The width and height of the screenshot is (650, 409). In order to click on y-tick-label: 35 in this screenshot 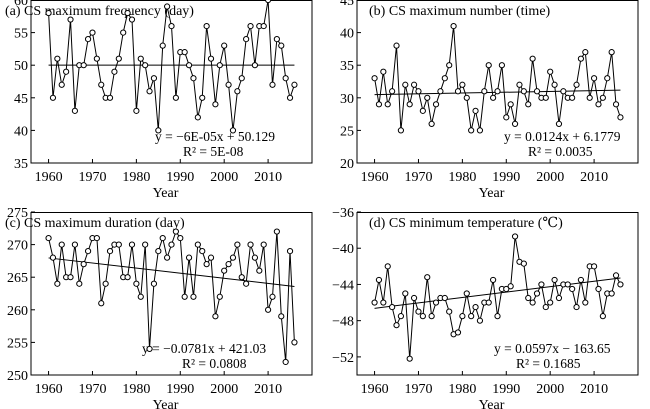, I will do `click(347, 66)`.